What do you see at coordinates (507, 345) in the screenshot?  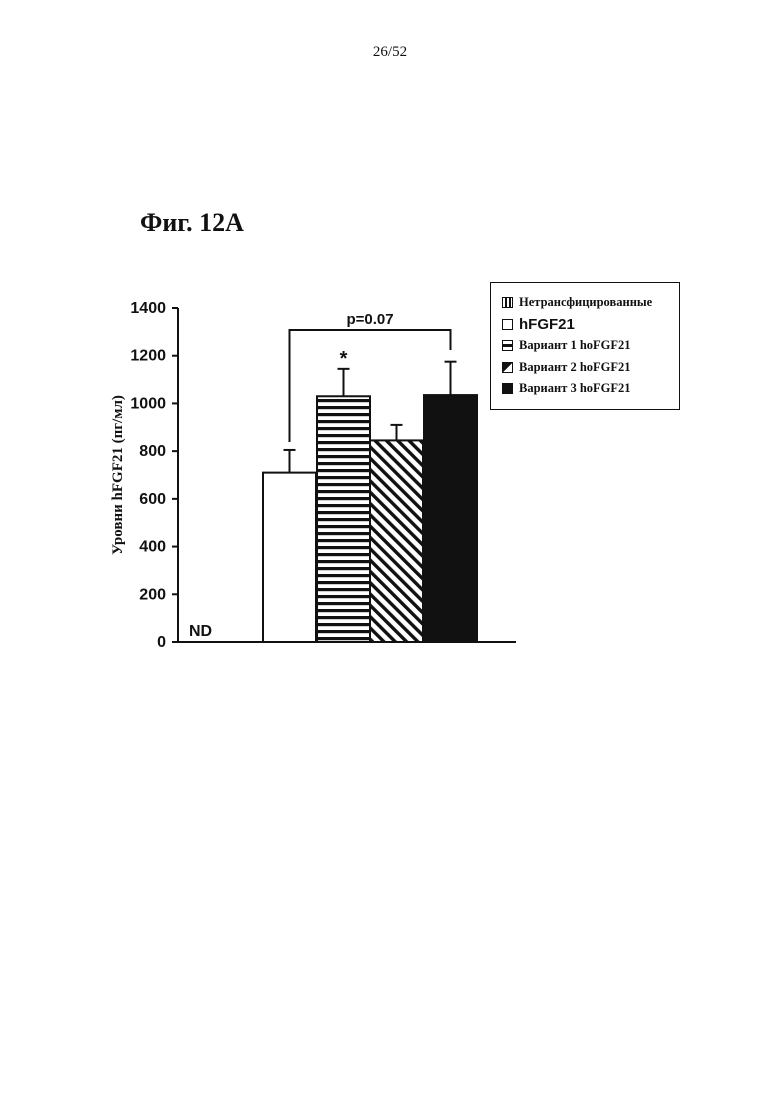 I see `legend-swatch-horizontal-lines` at bounding box center [507, 345].